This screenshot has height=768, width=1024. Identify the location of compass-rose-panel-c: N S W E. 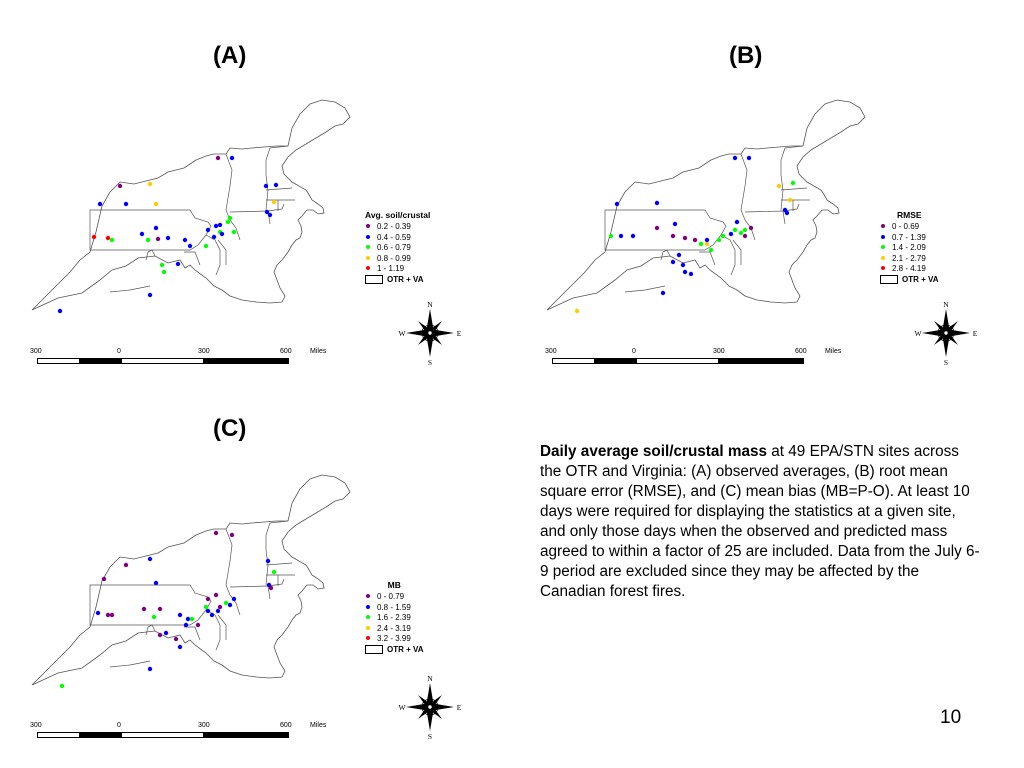
(430, 707).